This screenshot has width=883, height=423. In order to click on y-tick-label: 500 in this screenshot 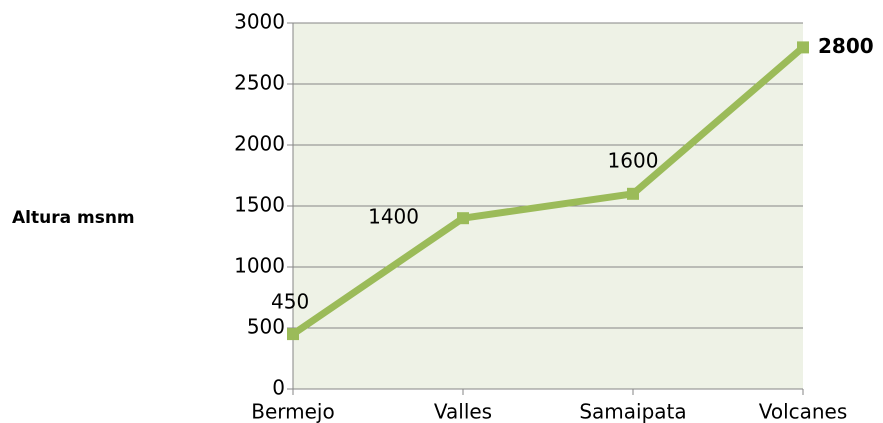, I will do `click(266, 327)`.